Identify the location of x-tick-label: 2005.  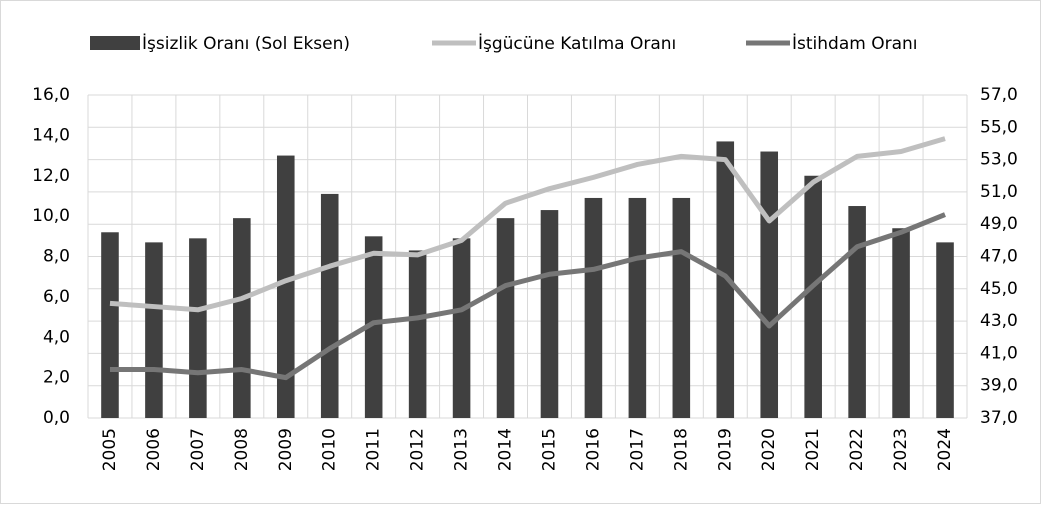
(110, 449).